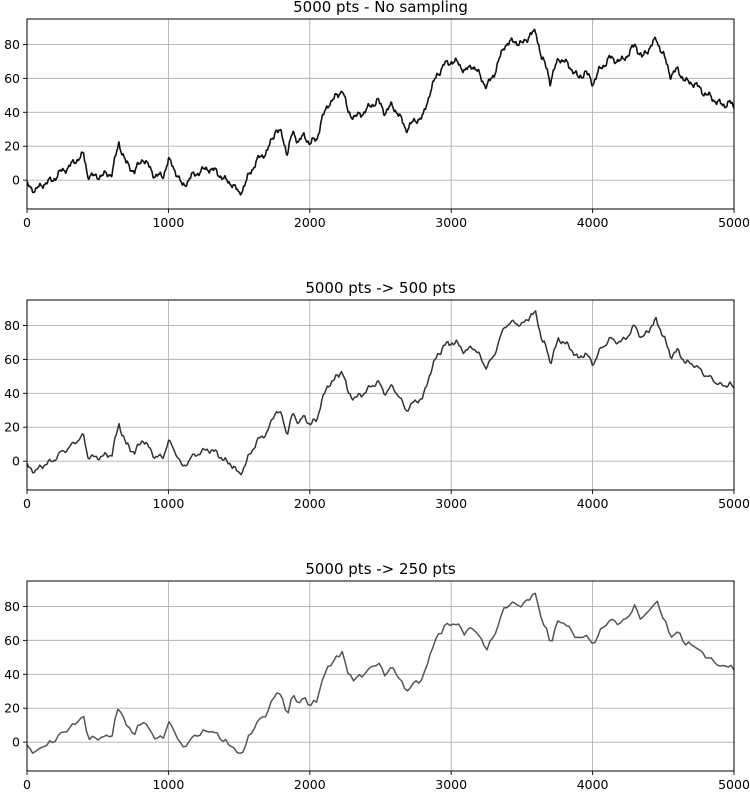  What do you see at coordinates (380, 569) in the screenshot?
I see `chart-title: 5000 pts -> 250 pts` at bounding box center [380, 569].